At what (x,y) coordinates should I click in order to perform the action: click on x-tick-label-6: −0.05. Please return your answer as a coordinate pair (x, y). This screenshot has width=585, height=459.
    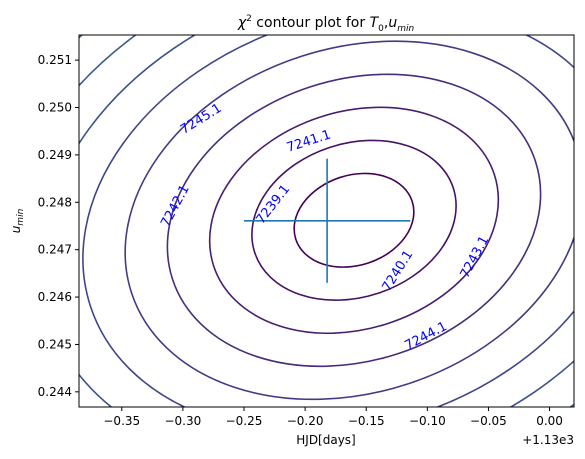
    Looking at the image, I should click on (488, 421).